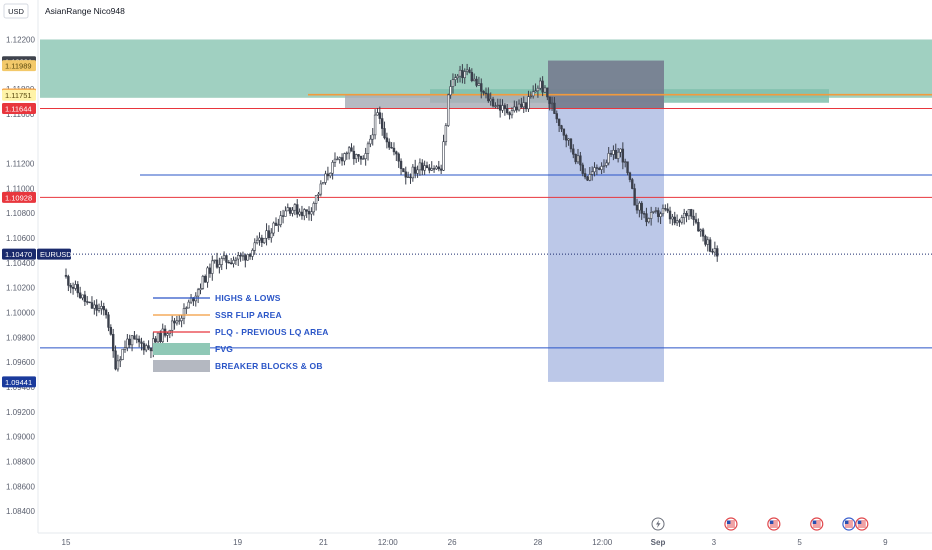  What do you see at coordinates (885, 542) in the screenshot?
I see `time-tick: 9` at bounding box center [885, 542].